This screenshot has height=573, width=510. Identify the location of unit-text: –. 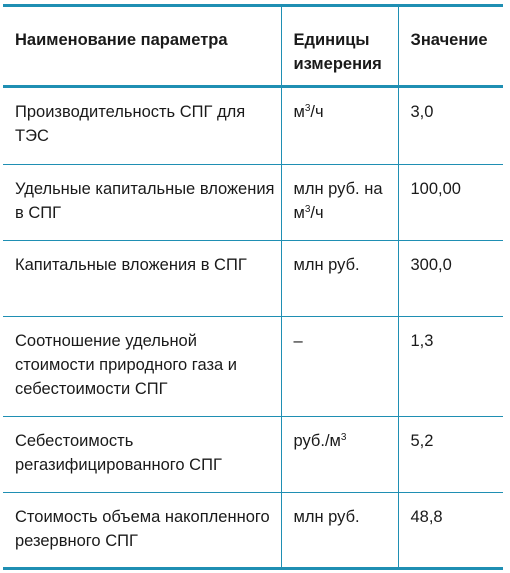
(298, 341).